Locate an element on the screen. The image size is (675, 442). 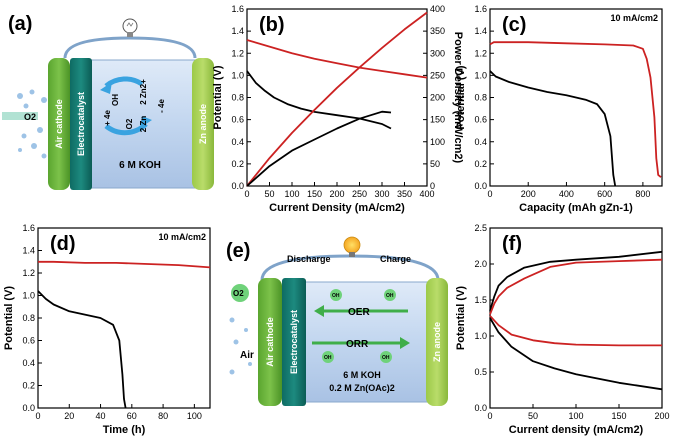
wire is located at coordinates (130, 47).